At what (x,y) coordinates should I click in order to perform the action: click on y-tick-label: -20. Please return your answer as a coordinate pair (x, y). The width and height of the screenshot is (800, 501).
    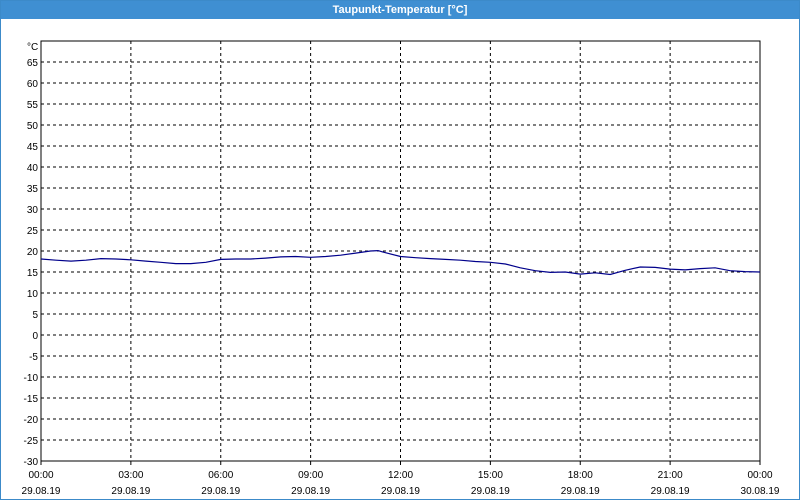
    Looking at the image, I should click on (31, 420).